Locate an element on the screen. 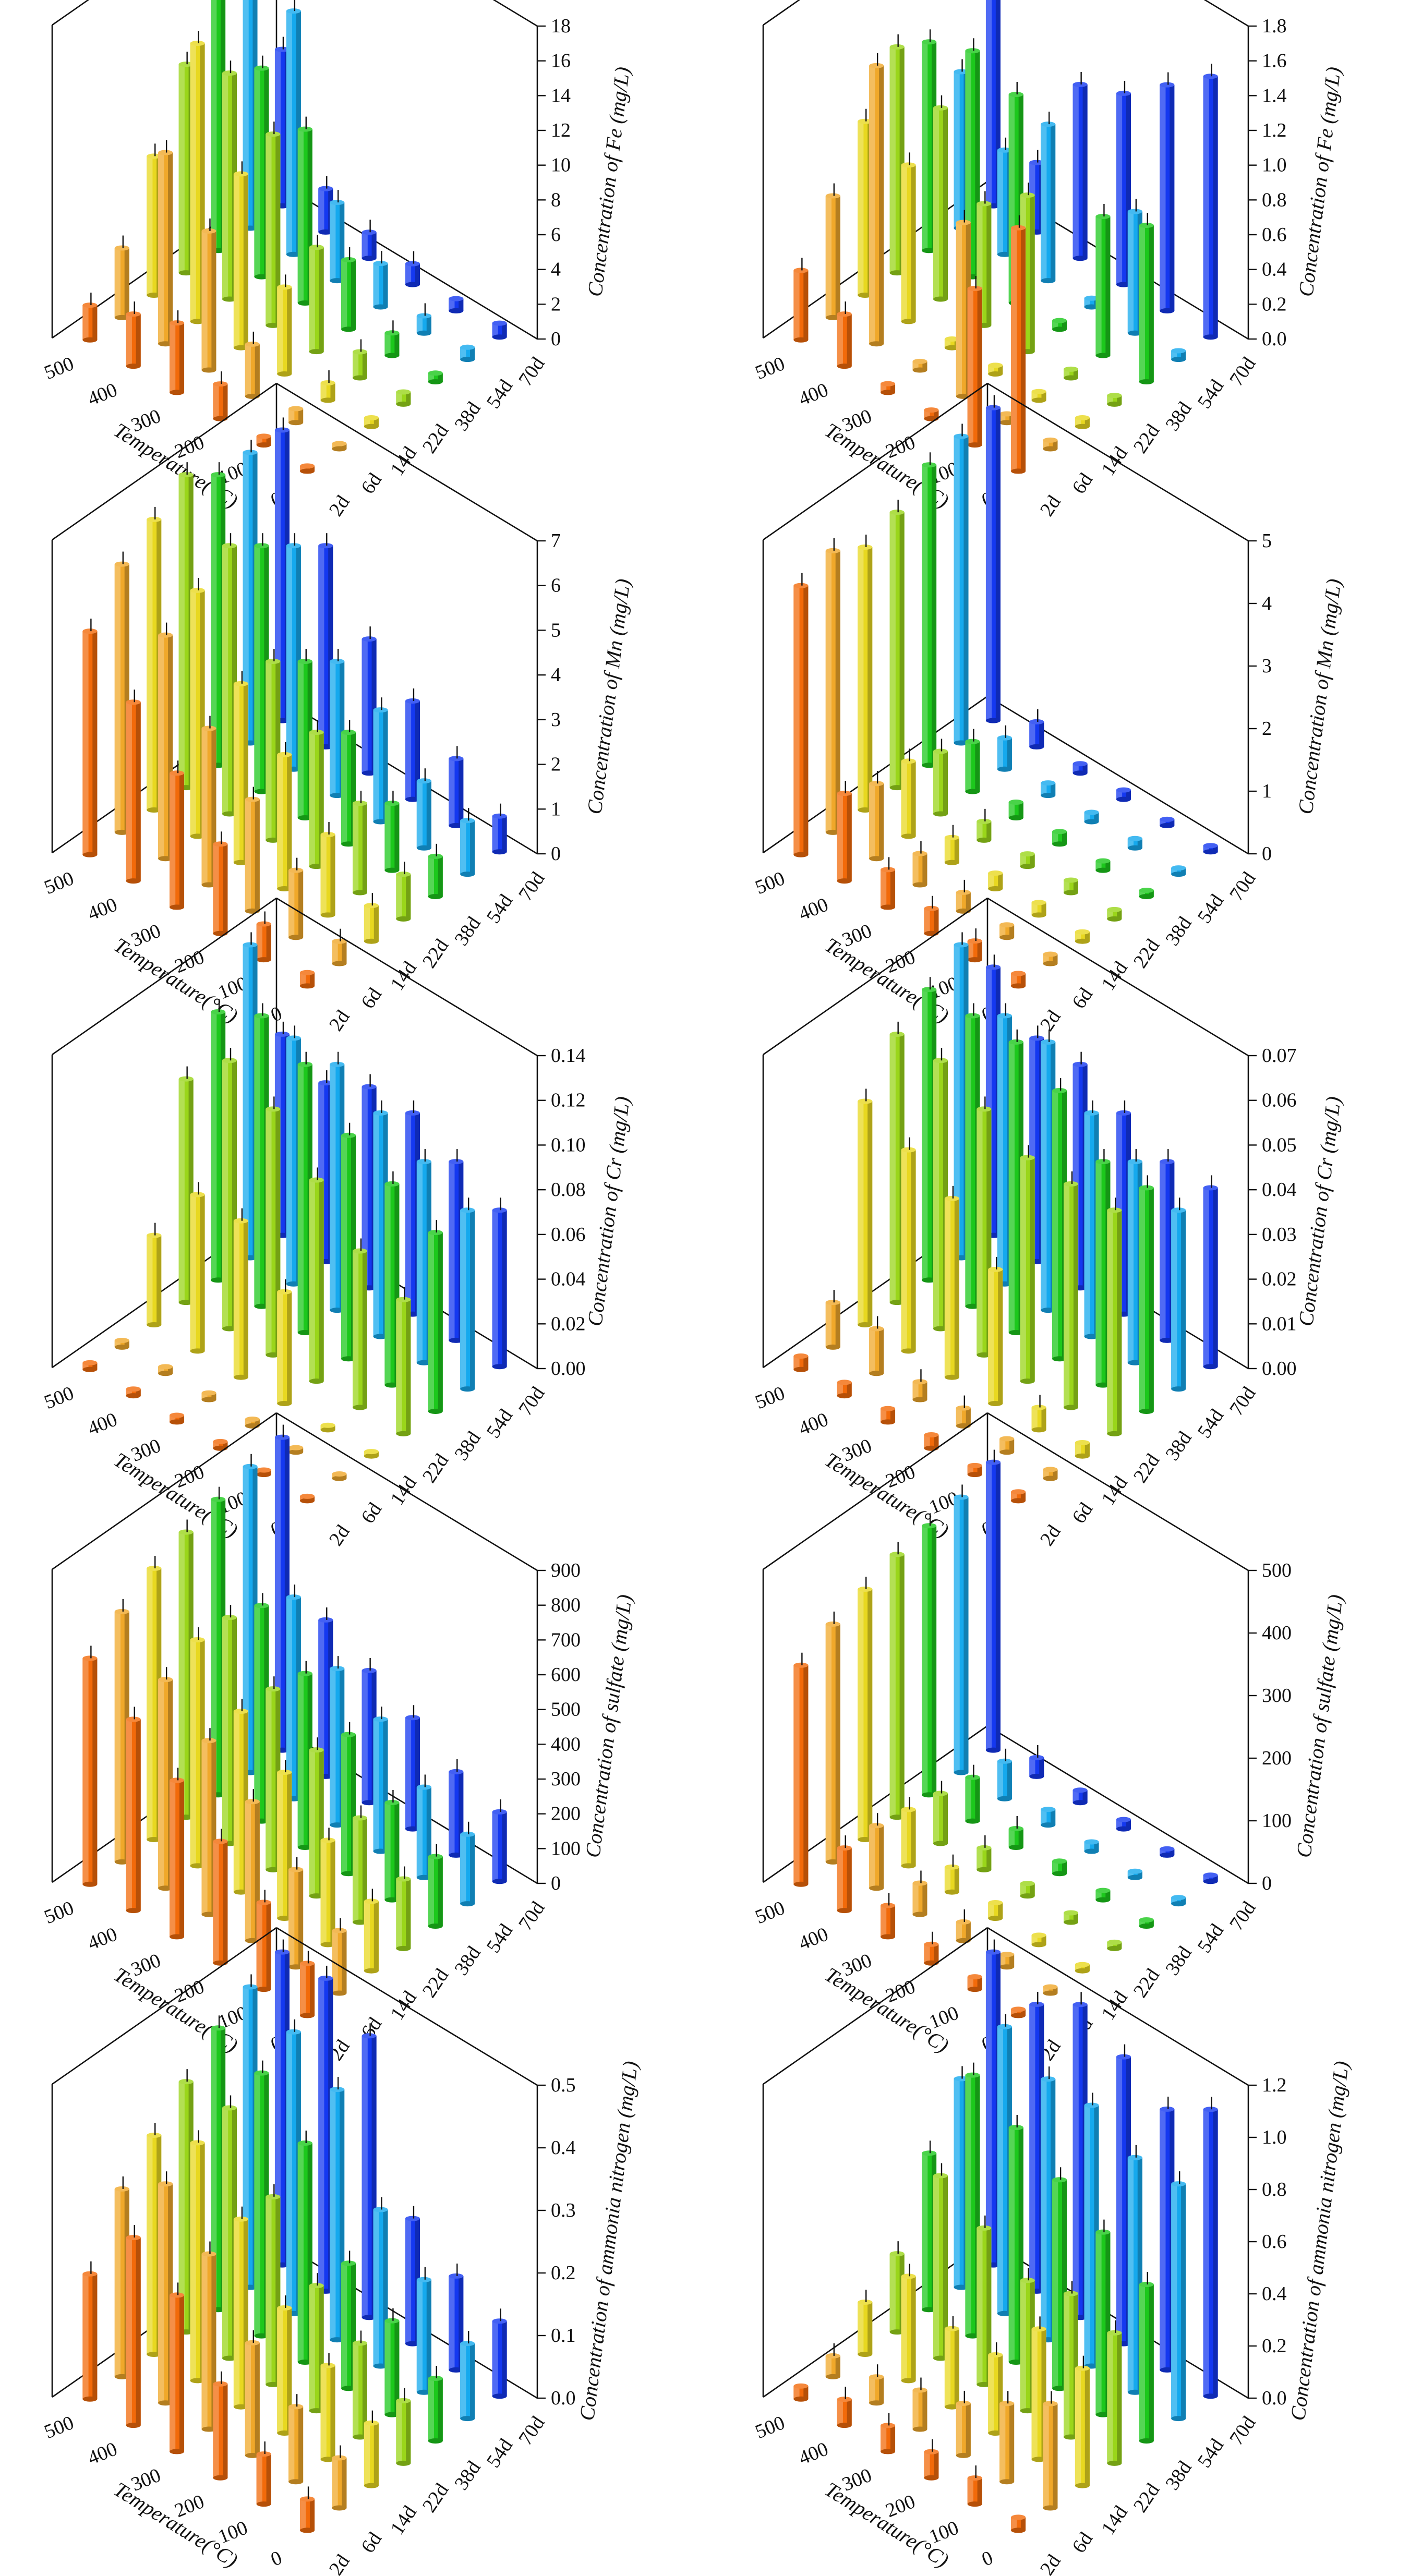 The image size is (1422, 2576). z-axis-title: Concentration of Mn (mg/L) is located at coordinates (609, 696).